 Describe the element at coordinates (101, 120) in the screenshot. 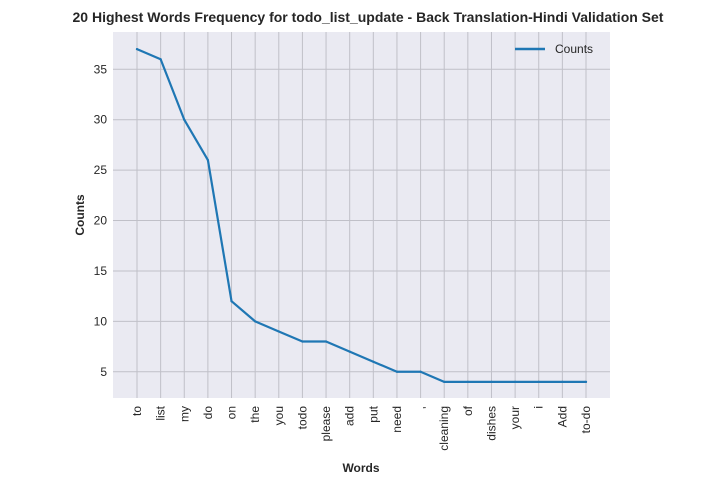

I see `y-tick-label: 30` at that location.